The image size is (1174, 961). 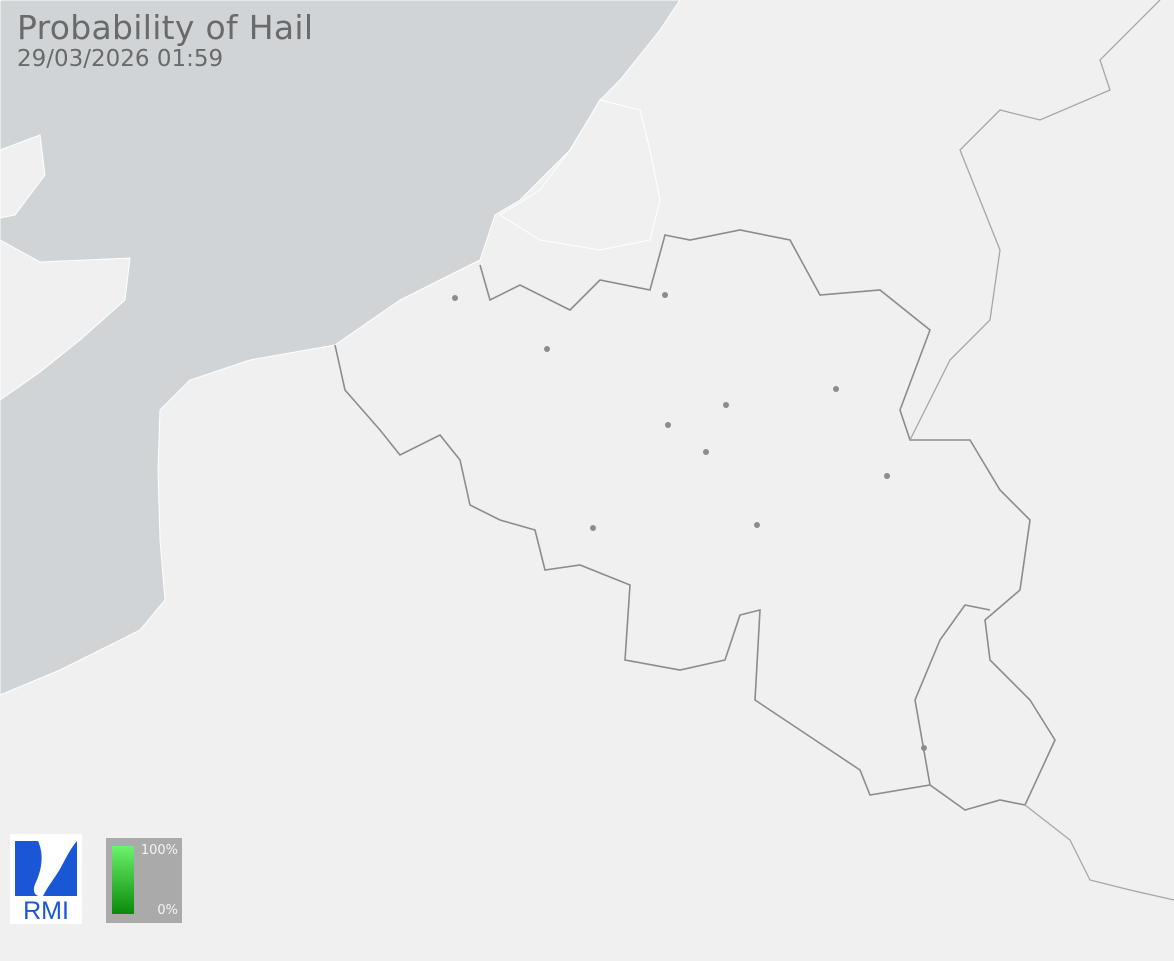 I want to click on rmi-logo: RMI, so click(x=46, y=879).